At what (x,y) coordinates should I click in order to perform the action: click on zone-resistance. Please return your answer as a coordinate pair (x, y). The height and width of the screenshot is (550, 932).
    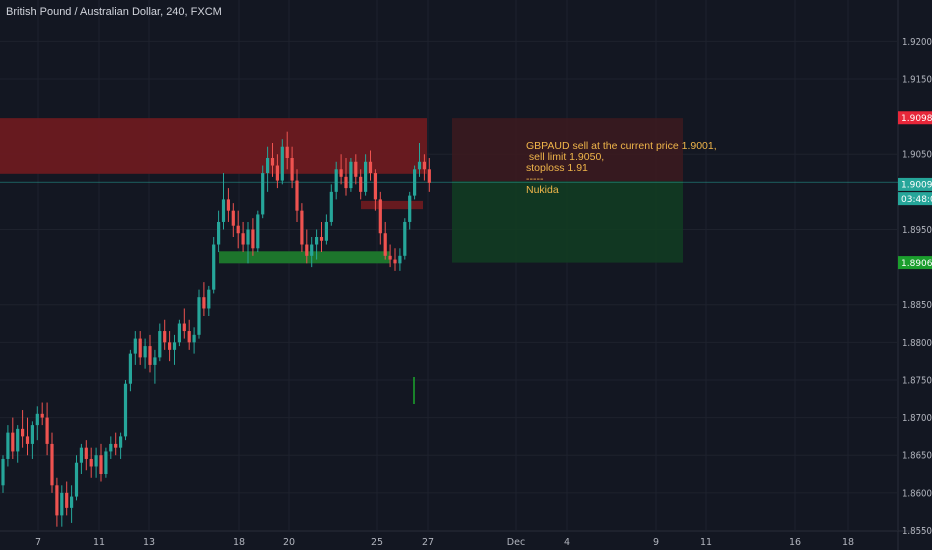
    Looking at the image, I should click on (213, 146).